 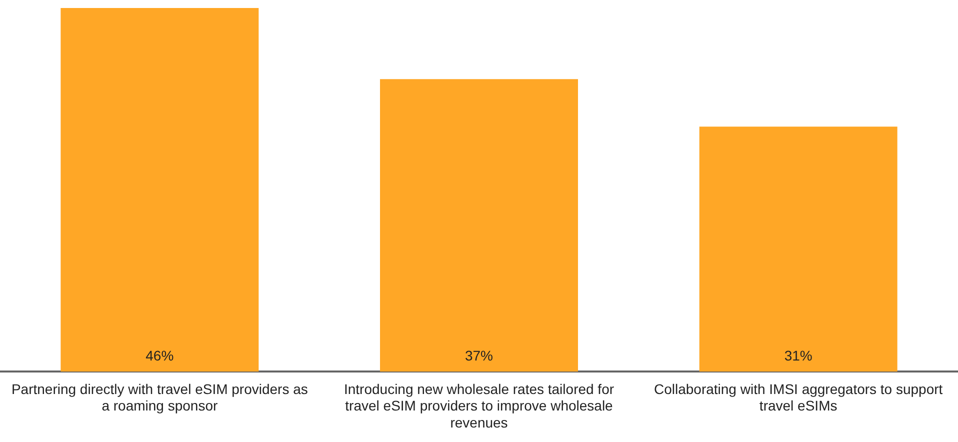 What do you see at coordinates (798, 397) in the screenshot?
I see `x-tick-label: Collaborating with IMSI aggregators to support travel eSIMs` at bounding box center [798, 397].